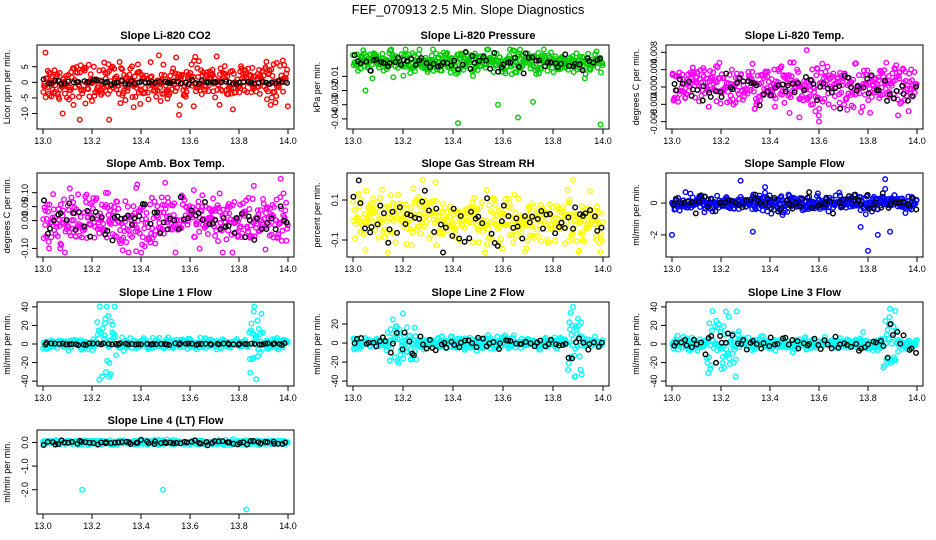  I want to click on x-tick-label: 13.6, so click(503, 398).